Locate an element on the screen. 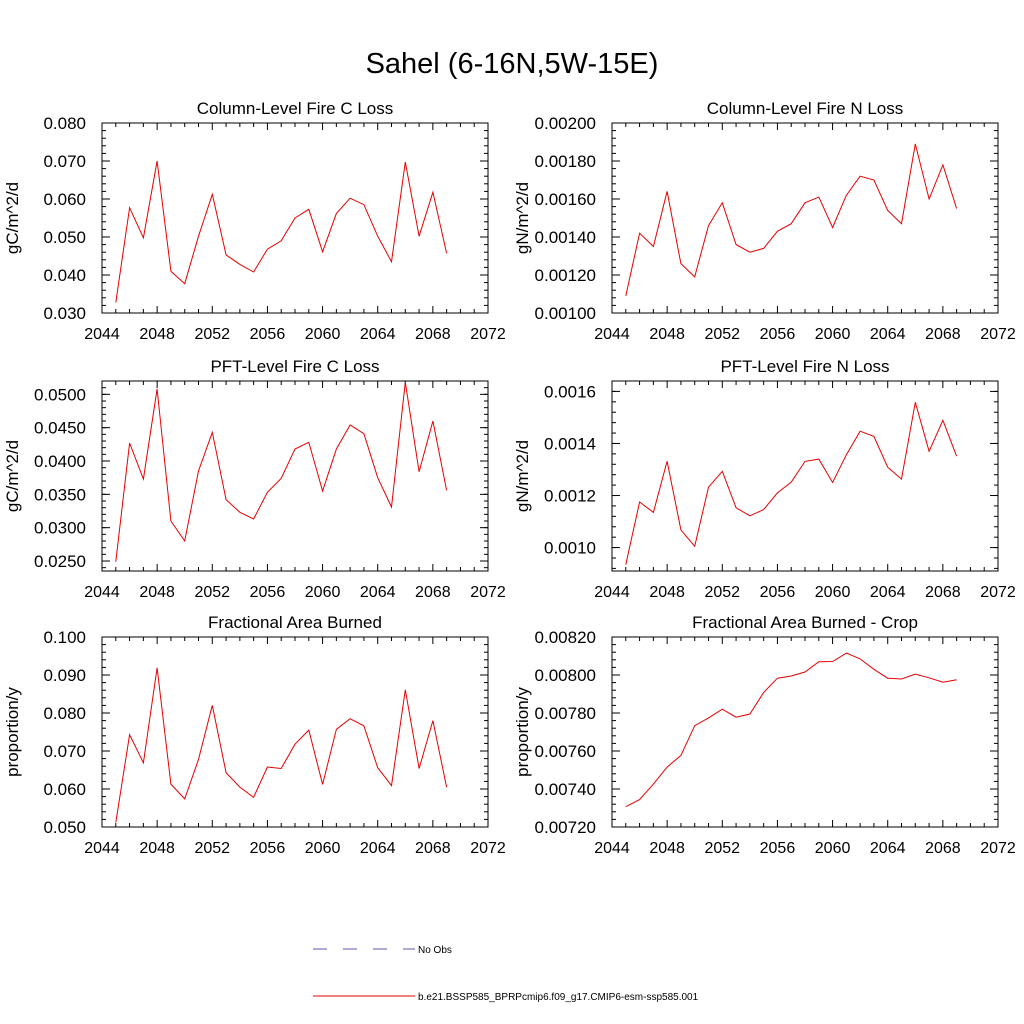  legend-label-1: No Obs is located at coordinates (435, 950).